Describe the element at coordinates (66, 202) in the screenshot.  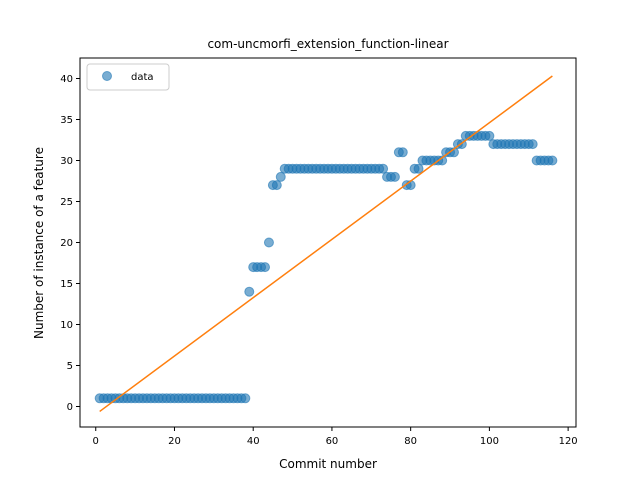
I see `y-tick-label: 25` at that location.